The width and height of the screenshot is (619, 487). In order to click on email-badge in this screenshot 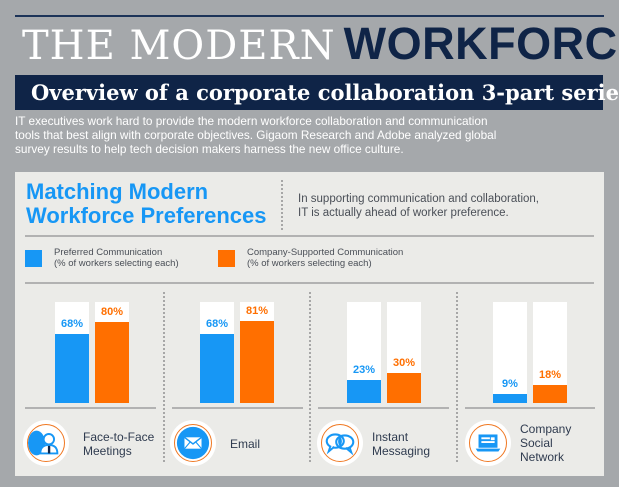, I will do `click(193, 443)`.